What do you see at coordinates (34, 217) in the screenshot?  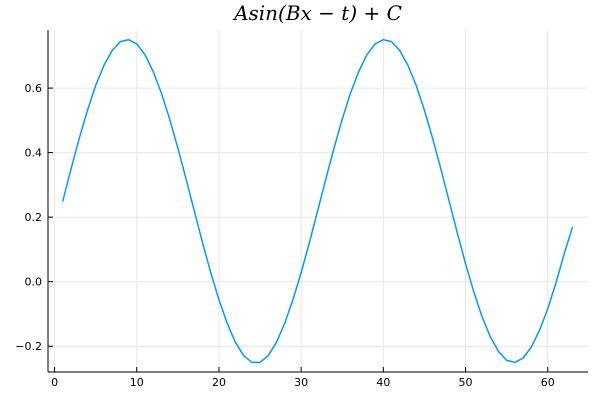 I see `y-tick-label: 0.2` at bounding box center [34, 217].